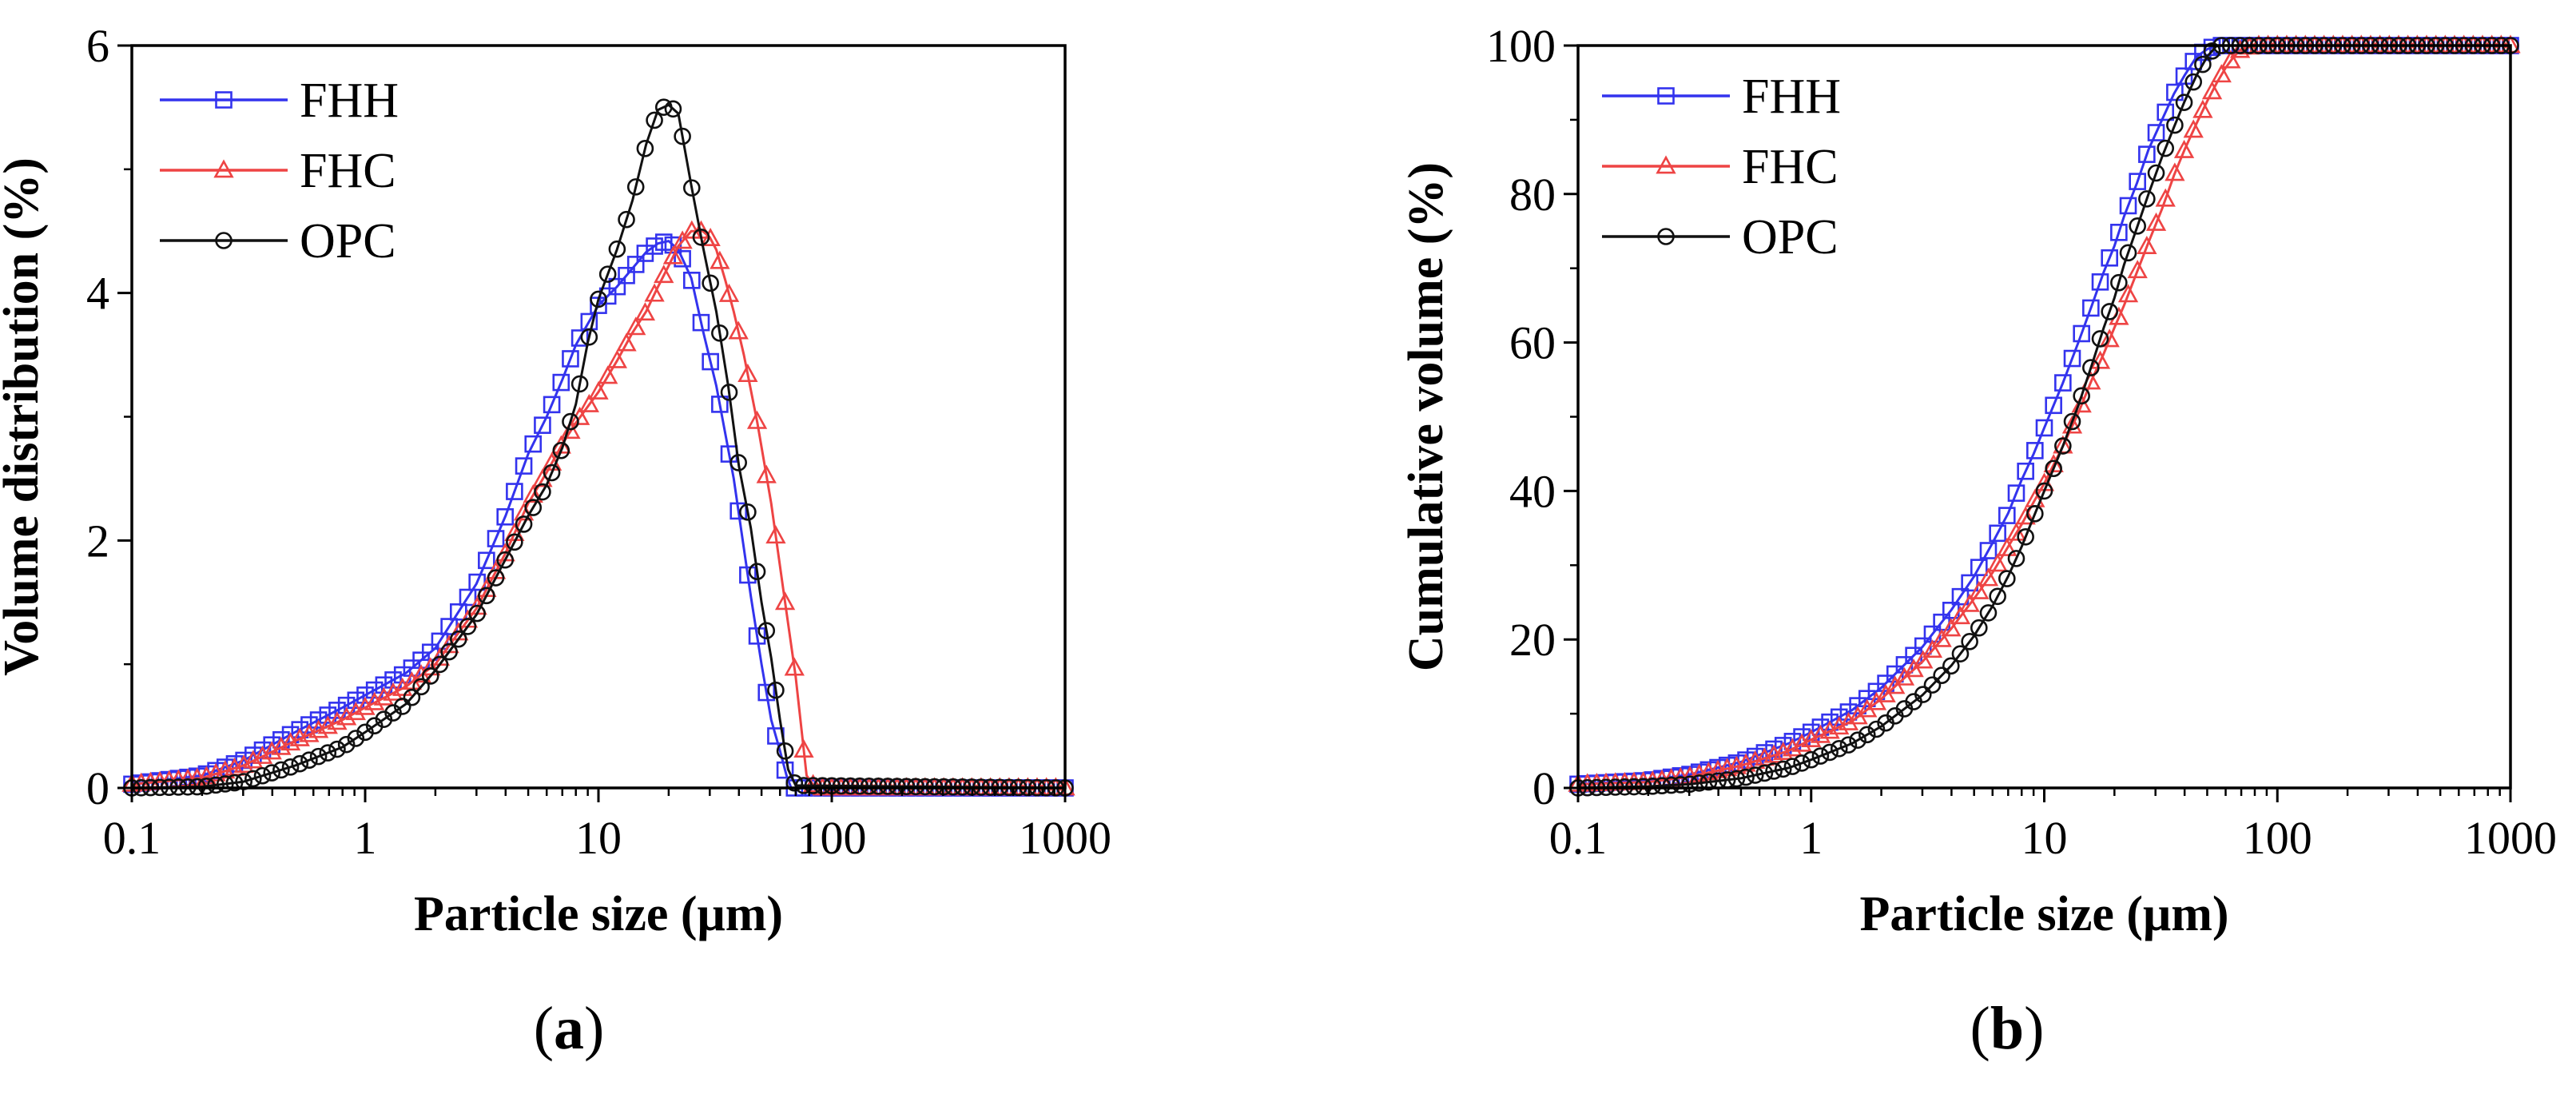  Describe the element at coordinates (1532, 640) in the screenshot. I see `y-tick-label: 20` at that location.